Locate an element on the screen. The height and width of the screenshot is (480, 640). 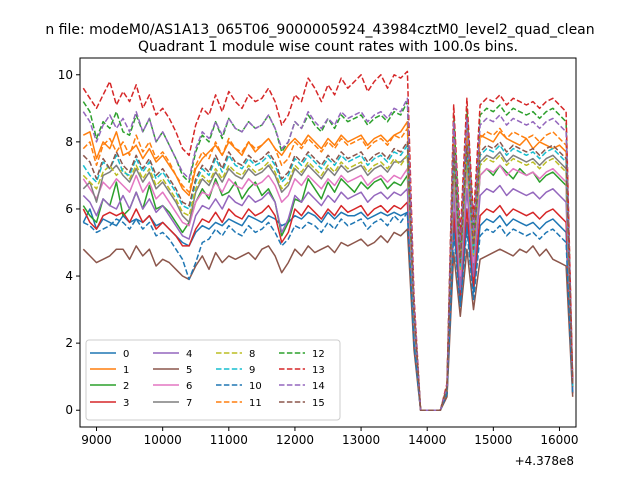
x-axis: 9000 10000 11000 12000 13000 14000 15000 16000 is located at coordinates (330, 437).